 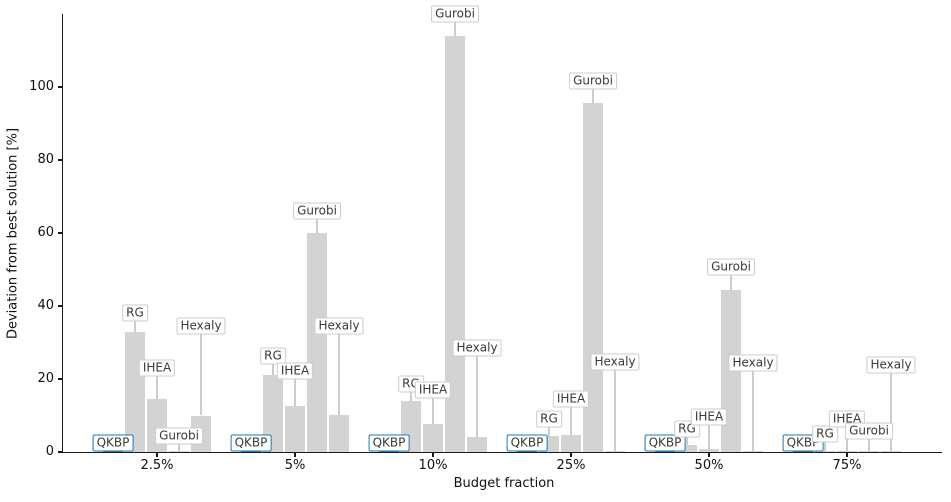 I want to click on annotation-gurobi-2-5-: Gurobi, so click(x=179, y=436).